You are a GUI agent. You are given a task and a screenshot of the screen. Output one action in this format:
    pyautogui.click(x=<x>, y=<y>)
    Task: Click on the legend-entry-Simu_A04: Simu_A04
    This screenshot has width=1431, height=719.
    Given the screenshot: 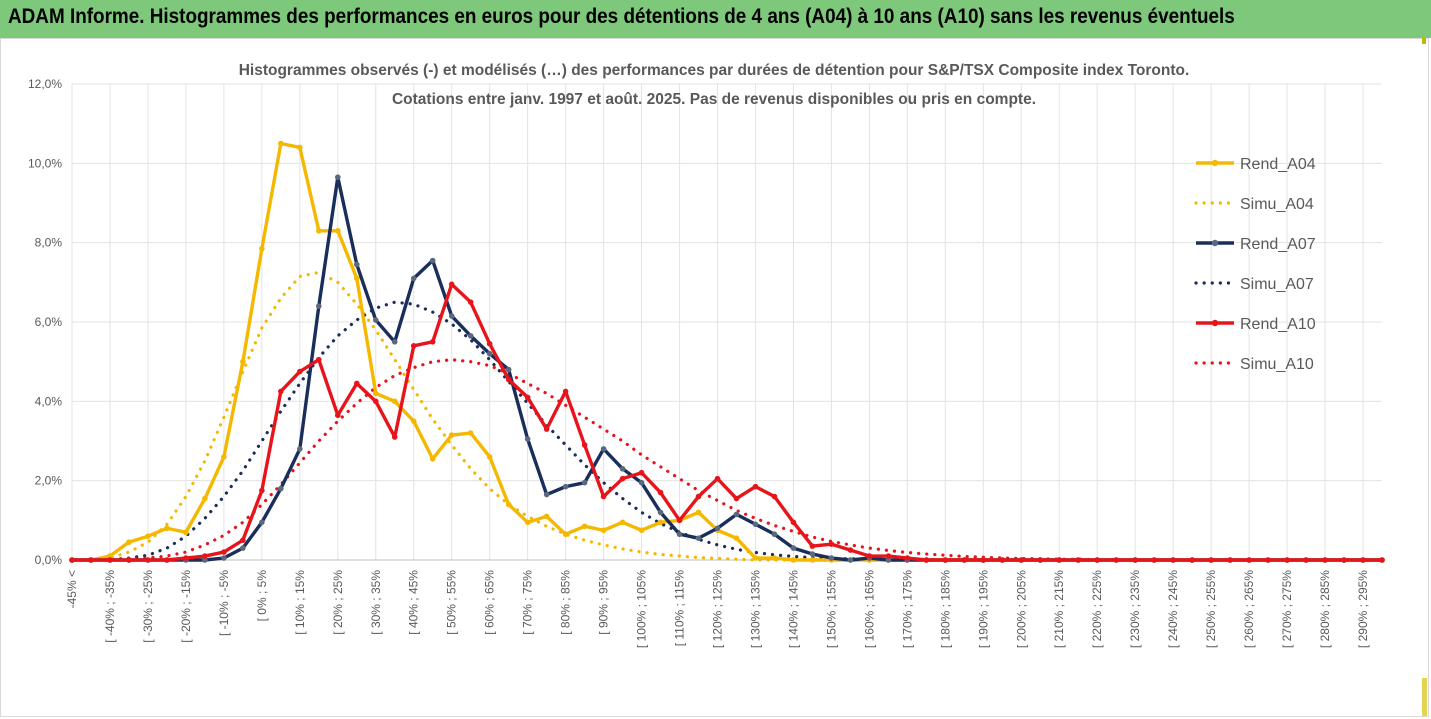 What is the action you would take?
    pyautogui.click(x=1254, y=204)
    